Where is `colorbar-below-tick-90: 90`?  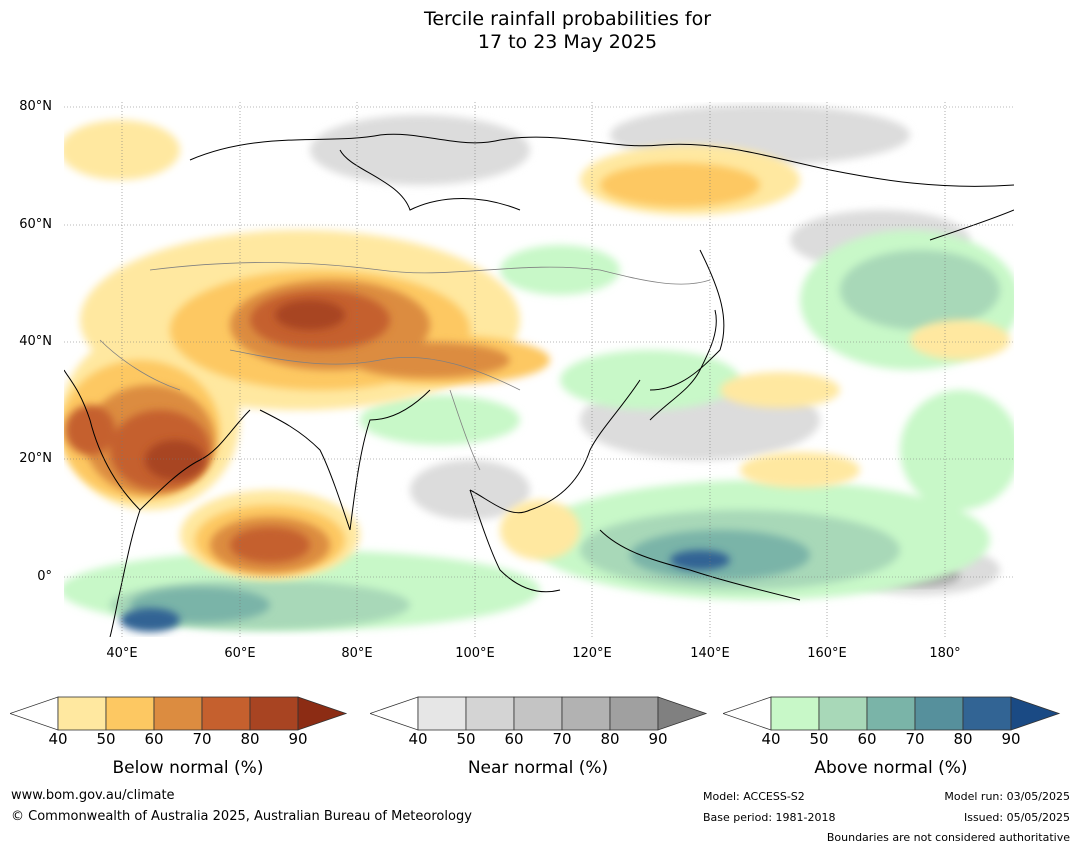 colorbar-below-tick-90: 90 is located at coordinates (298, 739).